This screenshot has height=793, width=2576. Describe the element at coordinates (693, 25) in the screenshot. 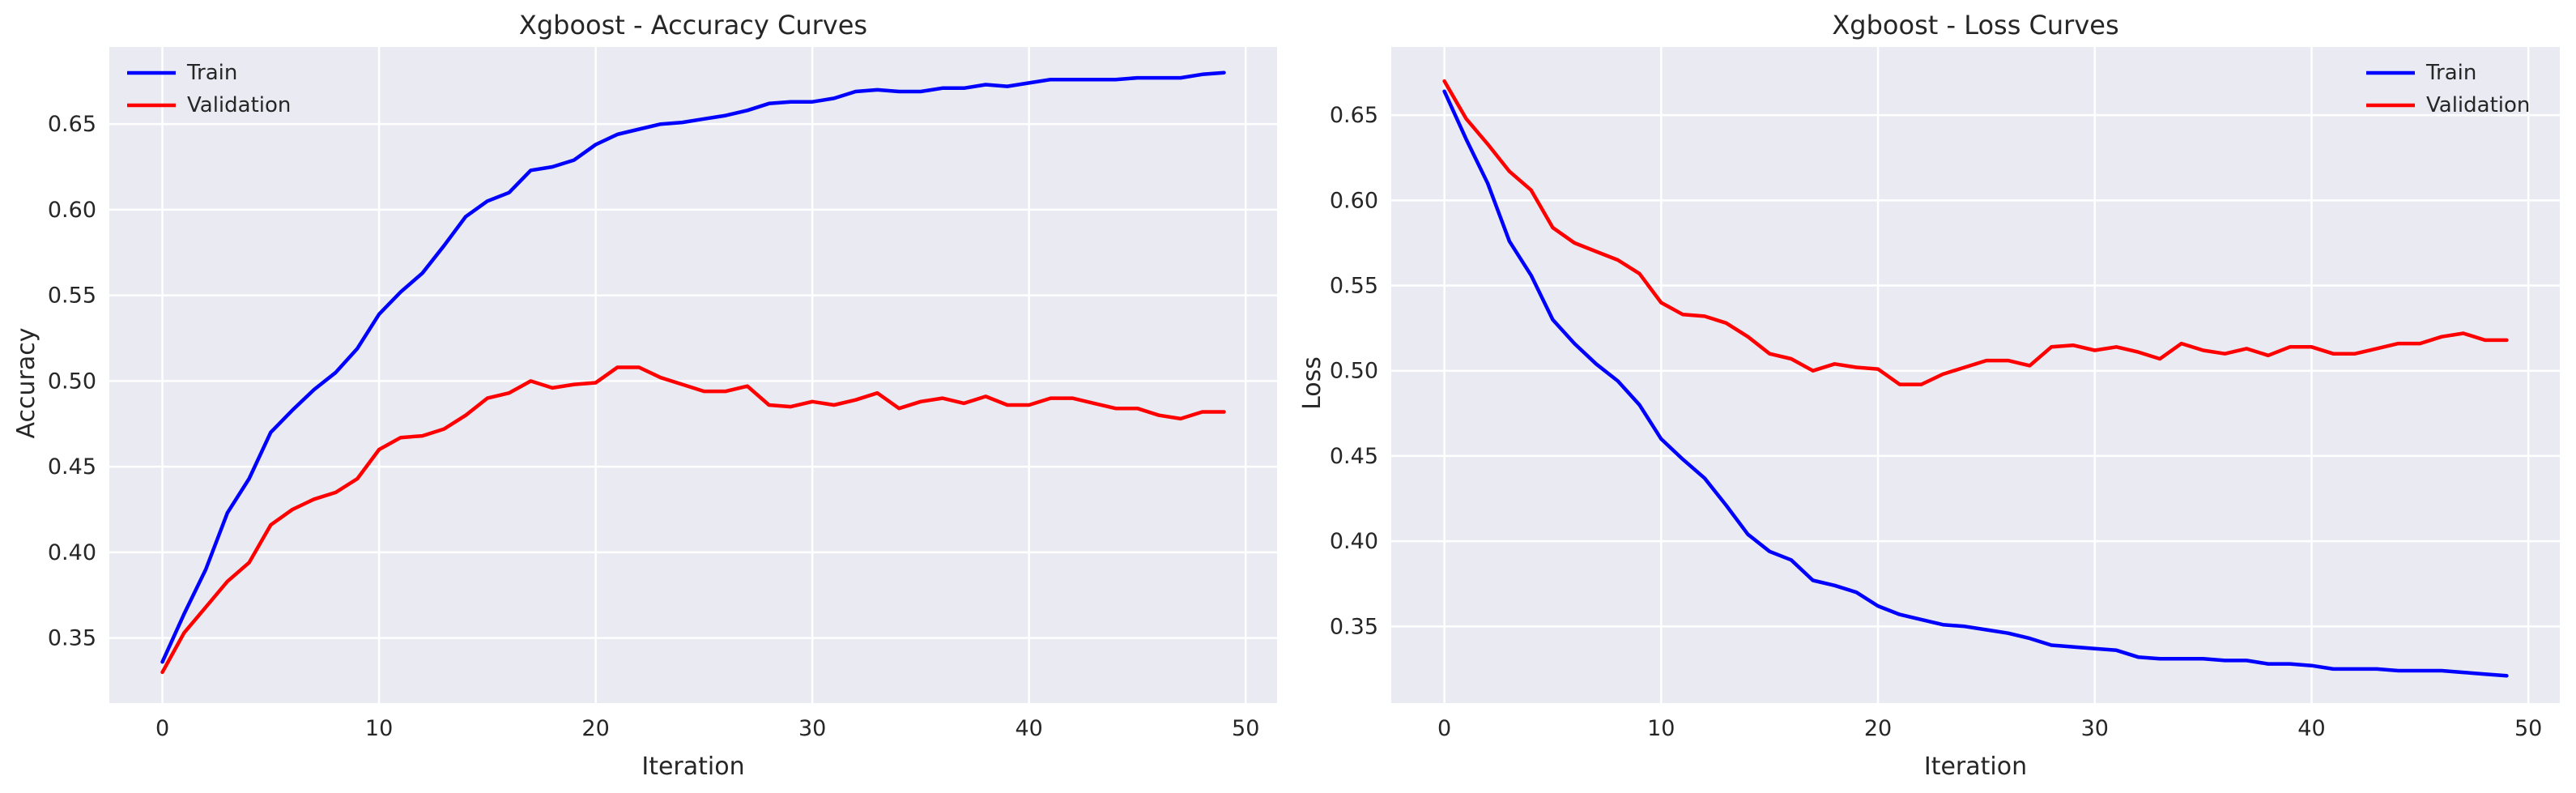

I see `chart-title: Xgboost - Accuracy Curves` at that location.